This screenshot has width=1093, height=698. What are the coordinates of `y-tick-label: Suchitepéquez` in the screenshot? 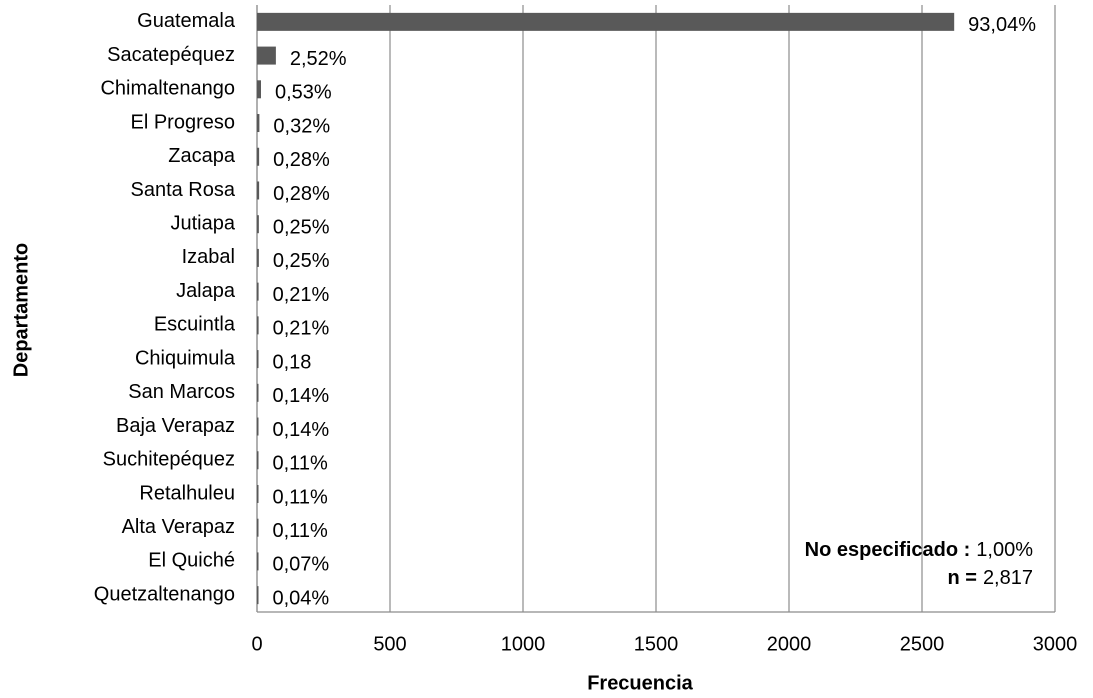 It's located at (169, 460).